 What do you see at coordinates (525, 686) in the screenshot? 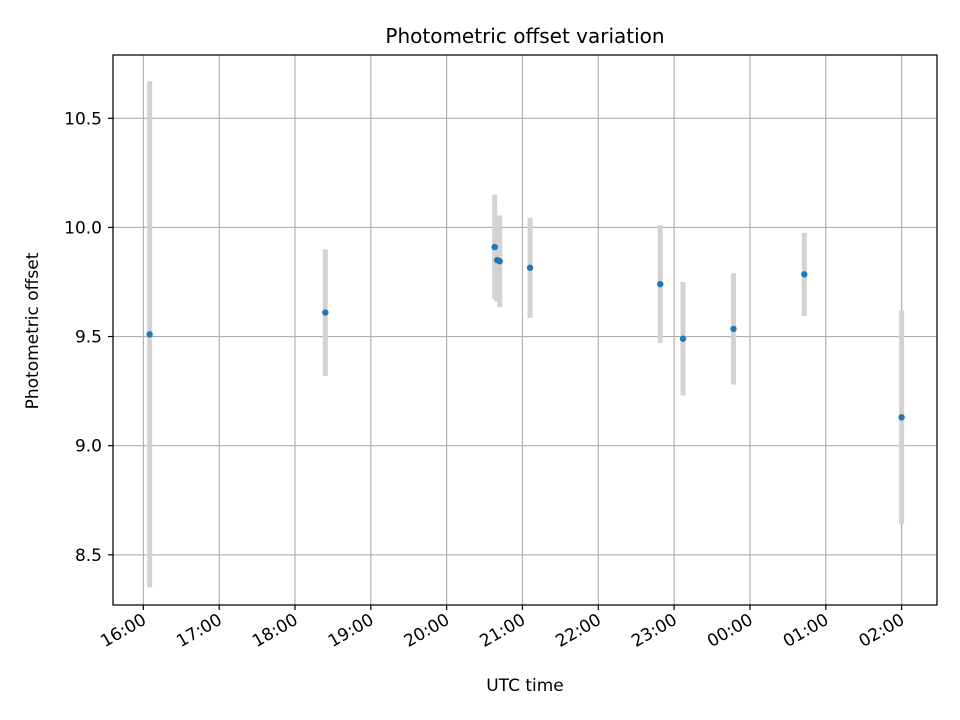
I see `x-axis-label: UTC time` at bounding box center [525, 686].